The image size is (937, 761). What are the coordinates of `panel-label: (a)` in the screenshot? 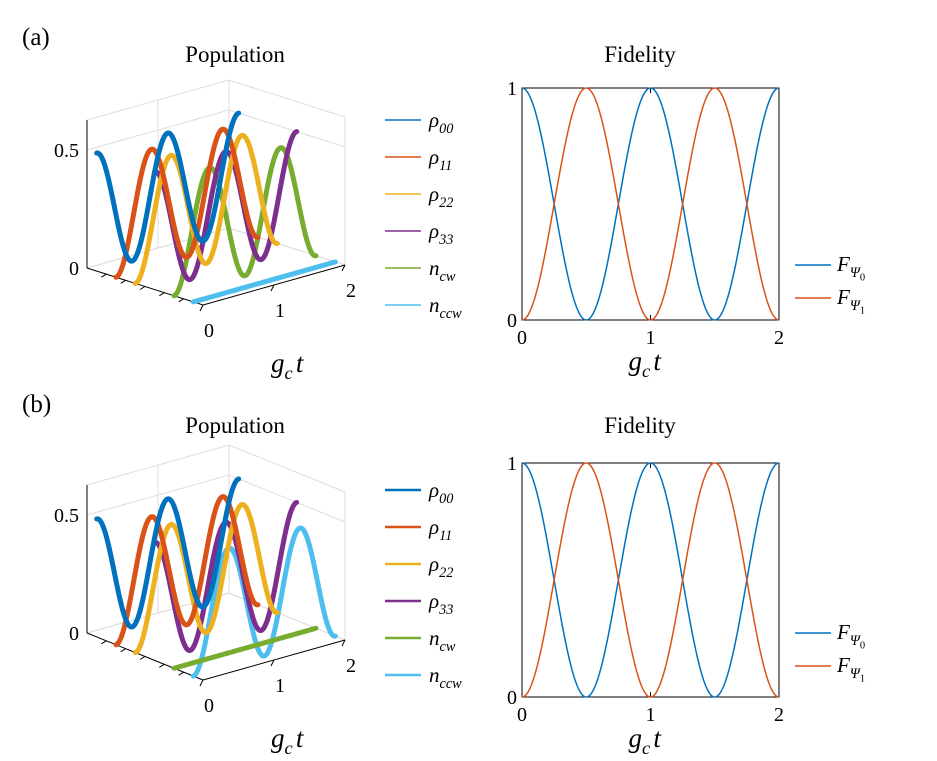 It's located at (36, 37).